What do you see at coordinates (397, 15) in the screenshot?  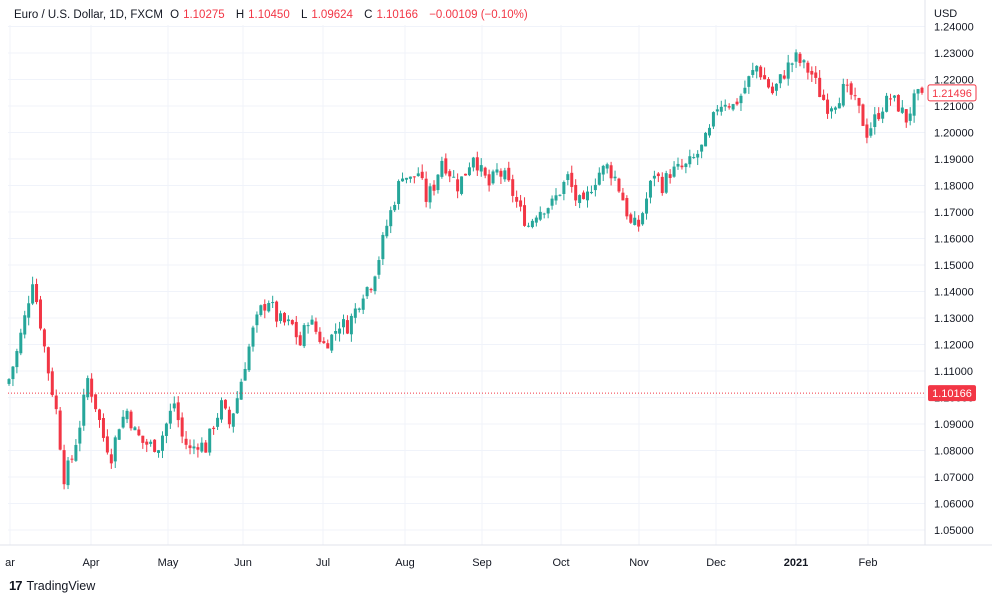 I see `close-value: 1.10166` at bounding box center [397, 15].